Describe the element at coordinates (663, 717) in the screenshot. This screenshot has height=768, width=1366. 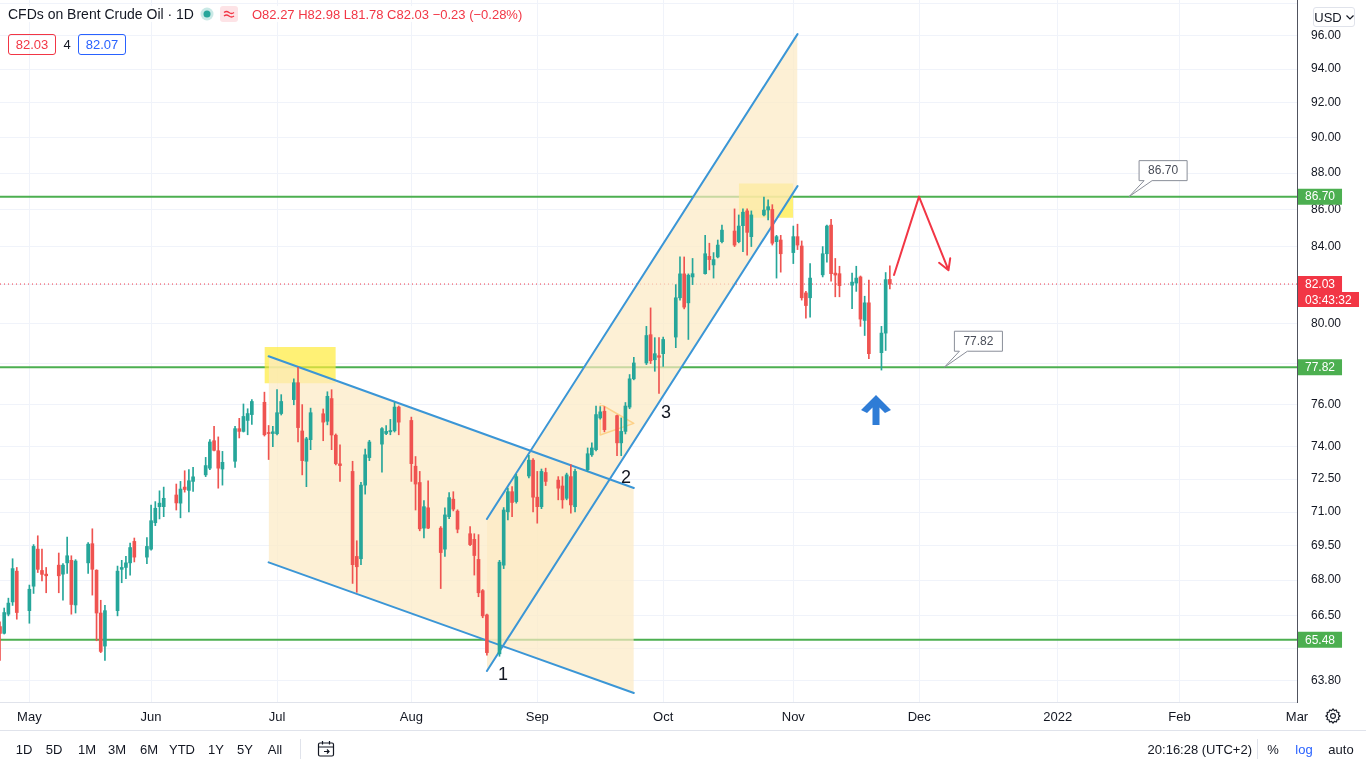
I see `x-tick-label: Oct` at that location.